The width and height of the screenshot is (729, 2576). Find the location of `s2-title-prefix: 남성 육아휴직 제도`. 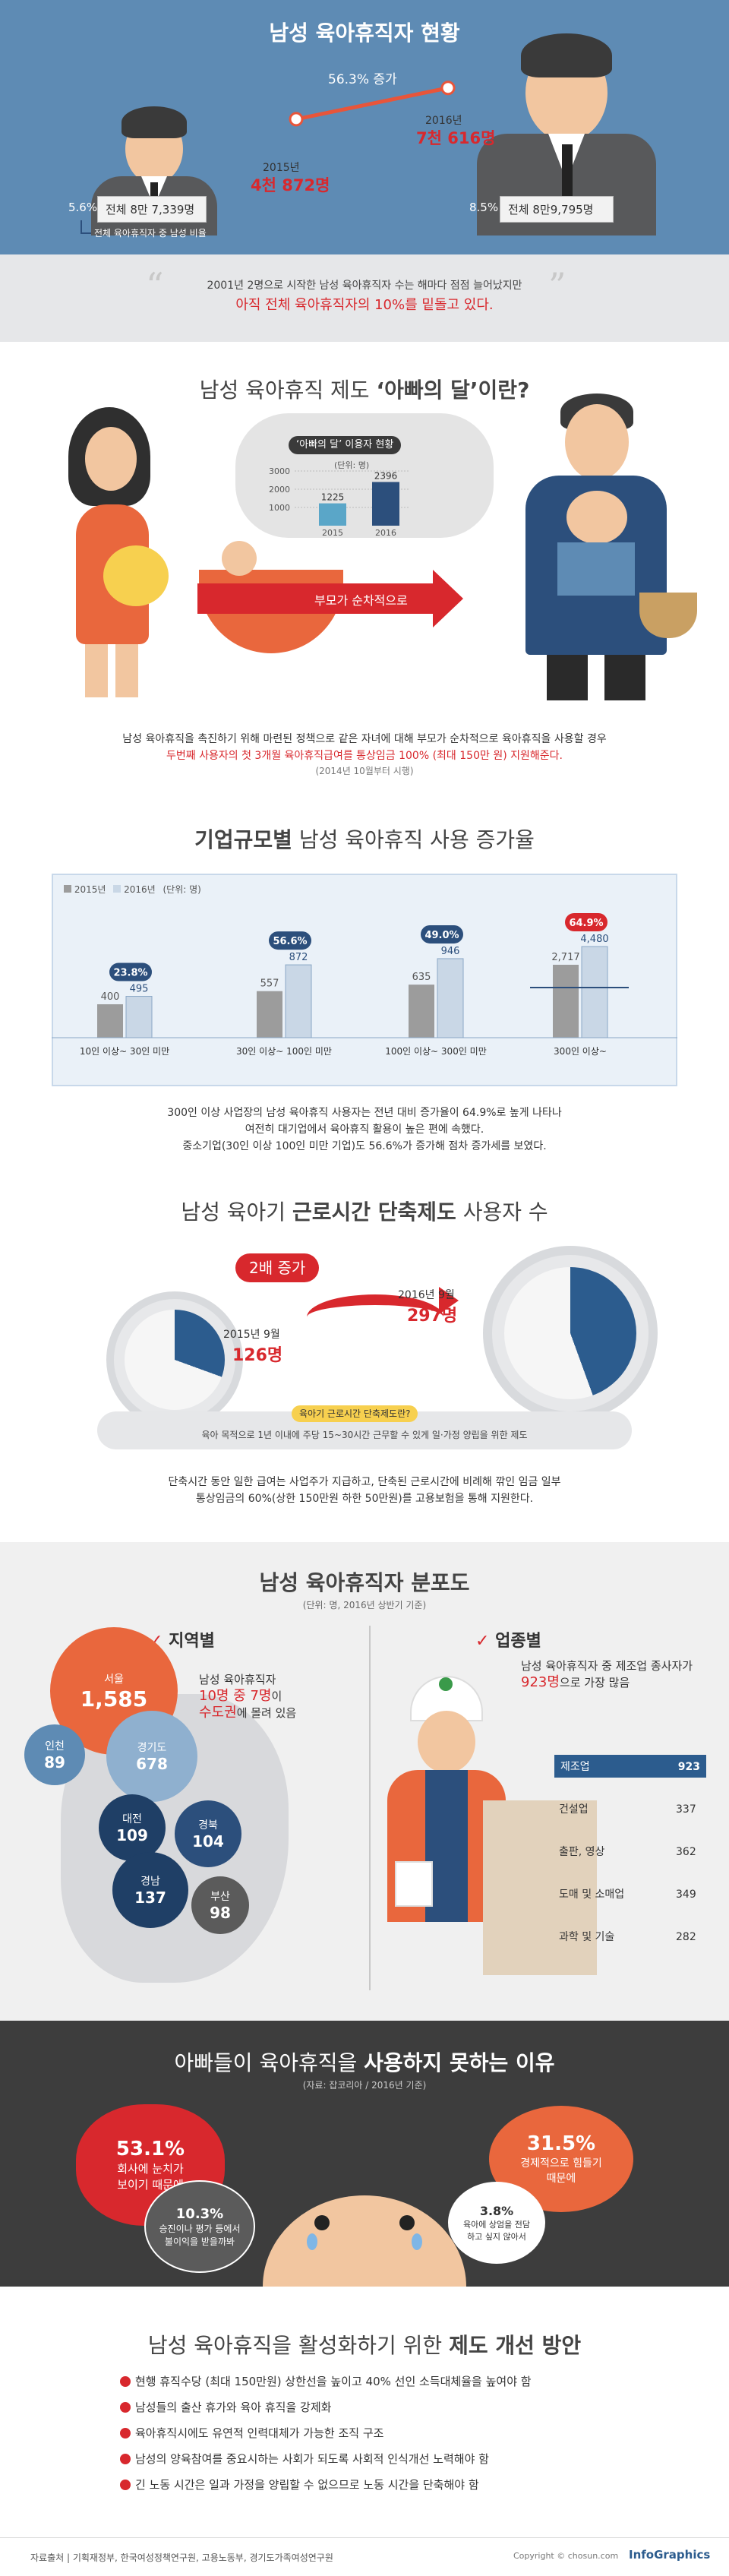

s2-title-prefix: 남성 육아휴직 제도 is located at coordinates (288, 390).